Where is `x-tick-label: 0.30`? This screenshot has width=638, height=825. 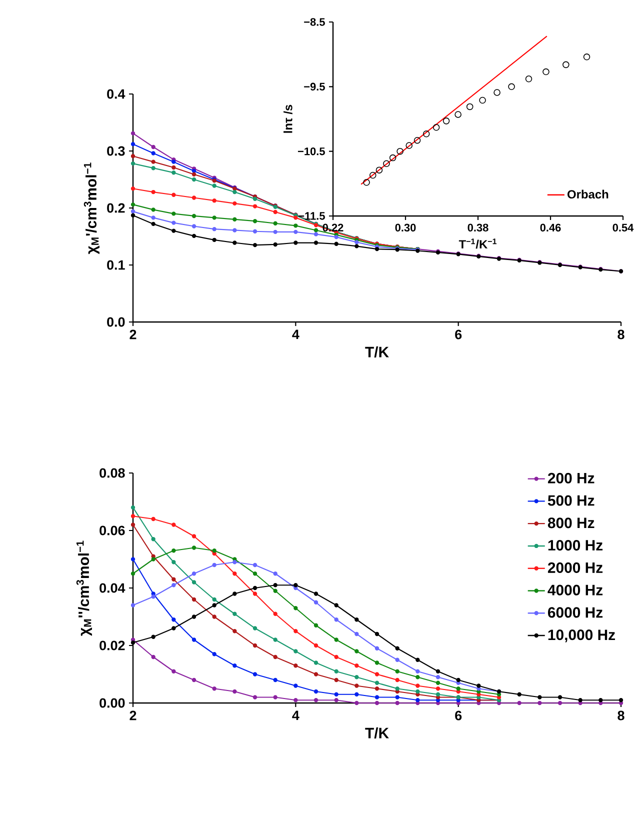
x-tick-label: 0.30 is located at coordinates (405, 228).